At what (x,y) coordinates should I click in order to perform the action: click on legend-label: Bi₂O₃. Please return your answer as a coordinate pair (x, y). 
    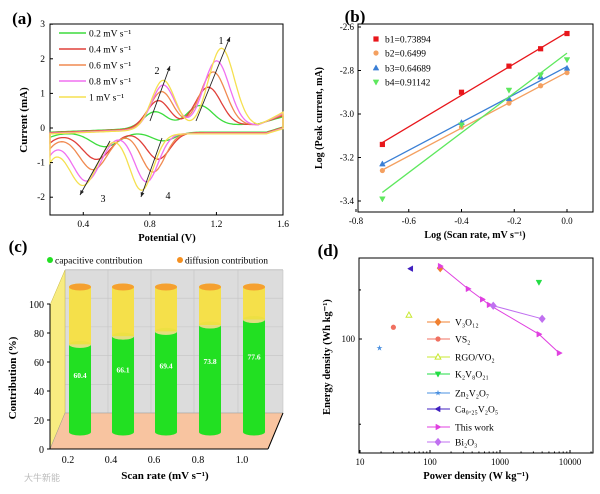
    Looking at the image, I should click on (466, 444).